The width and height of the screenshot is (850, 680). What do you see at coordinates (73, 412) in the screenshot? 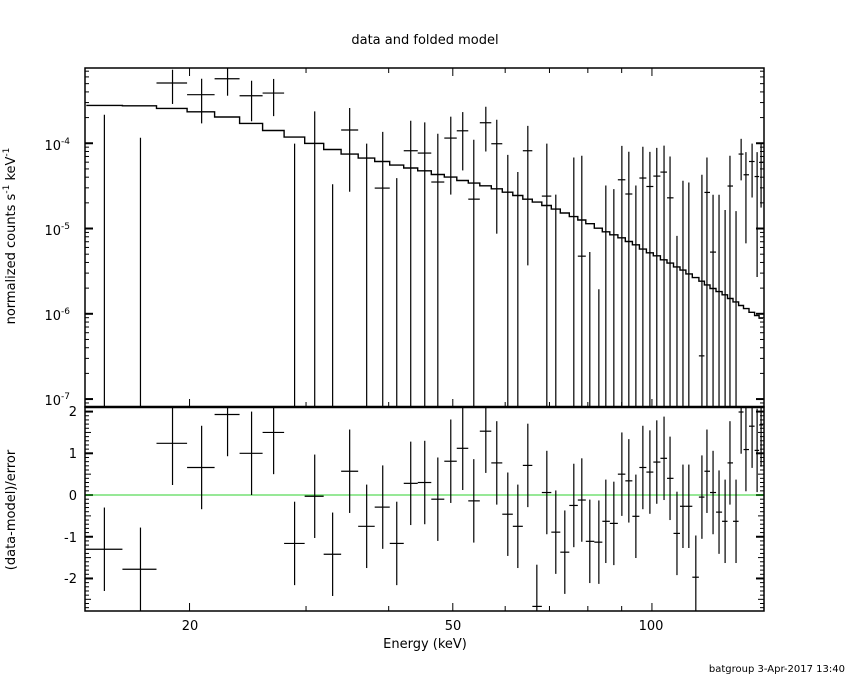
I see `rtick-label-2: 2` at bounding box center [73, 412].